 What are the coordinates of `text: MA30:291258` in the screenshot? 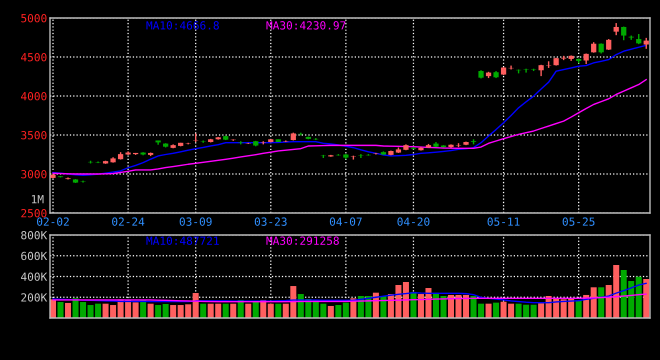 It's located at (302, 240).